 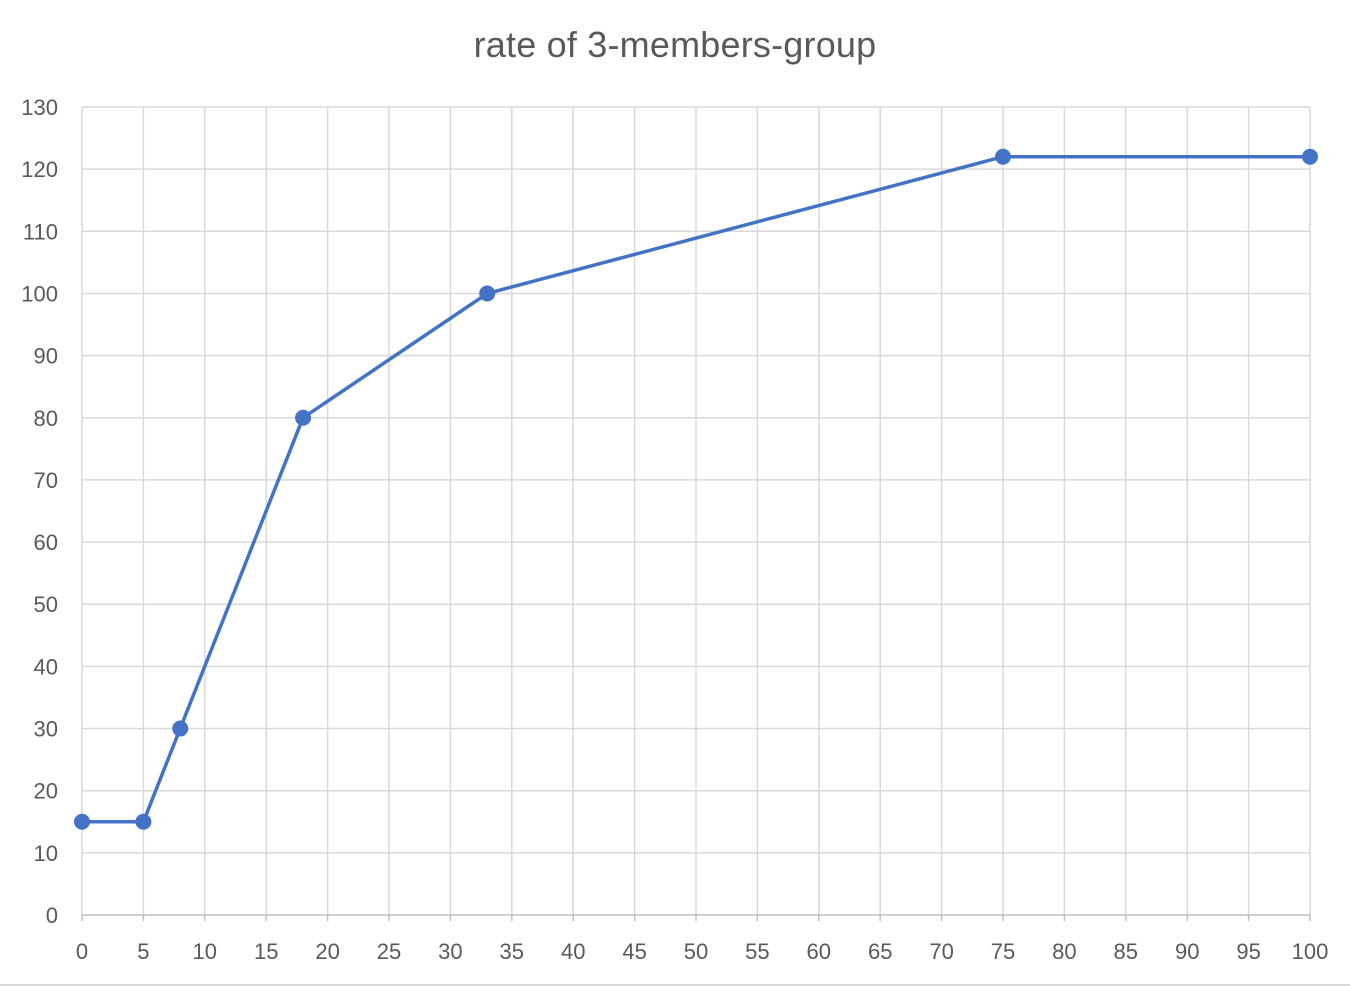 What do you see at coordinates (757, 951) in the screenshot?
I see `x-tick-label: 55` at bounding box center [757, 951].